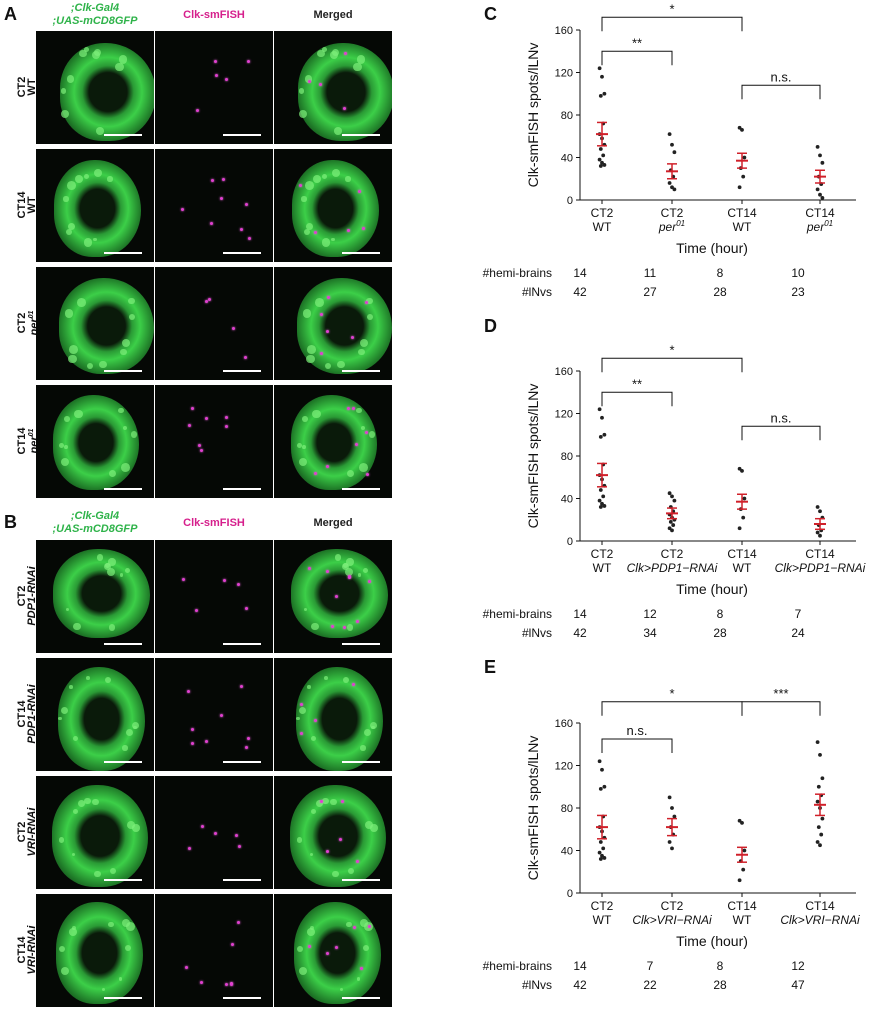  I want to click on category-superscript: 01, so click(828, 223).